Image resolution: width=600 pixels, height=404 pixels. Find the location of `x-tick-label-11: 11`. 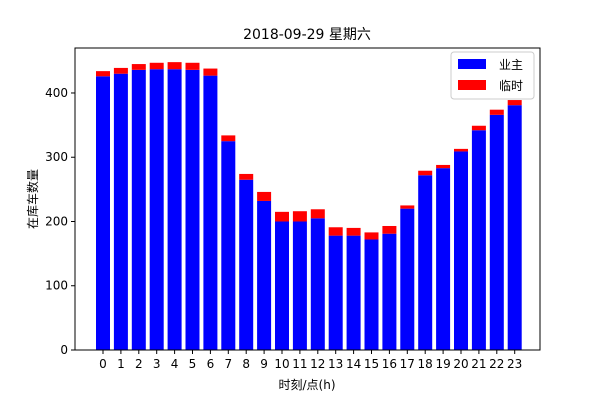

x-tick-label-11: 11 is located at coordinates (299, 364).